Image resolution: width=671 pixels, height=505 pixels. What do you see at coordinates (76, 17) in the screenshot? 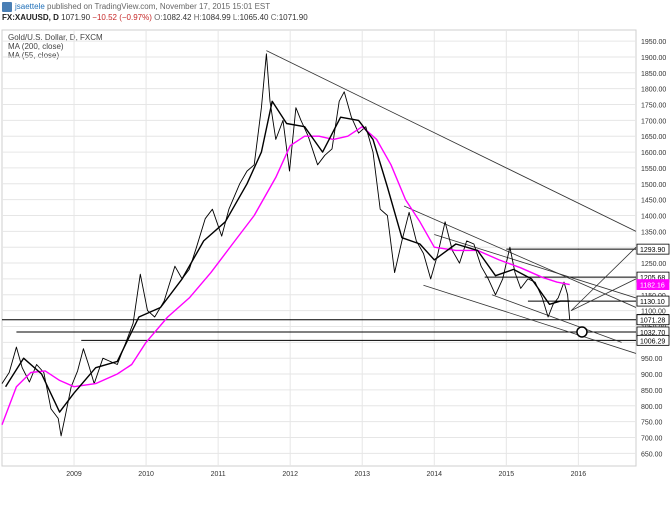
I see `last-price: 1071.90` at bounding box center [76, 17].